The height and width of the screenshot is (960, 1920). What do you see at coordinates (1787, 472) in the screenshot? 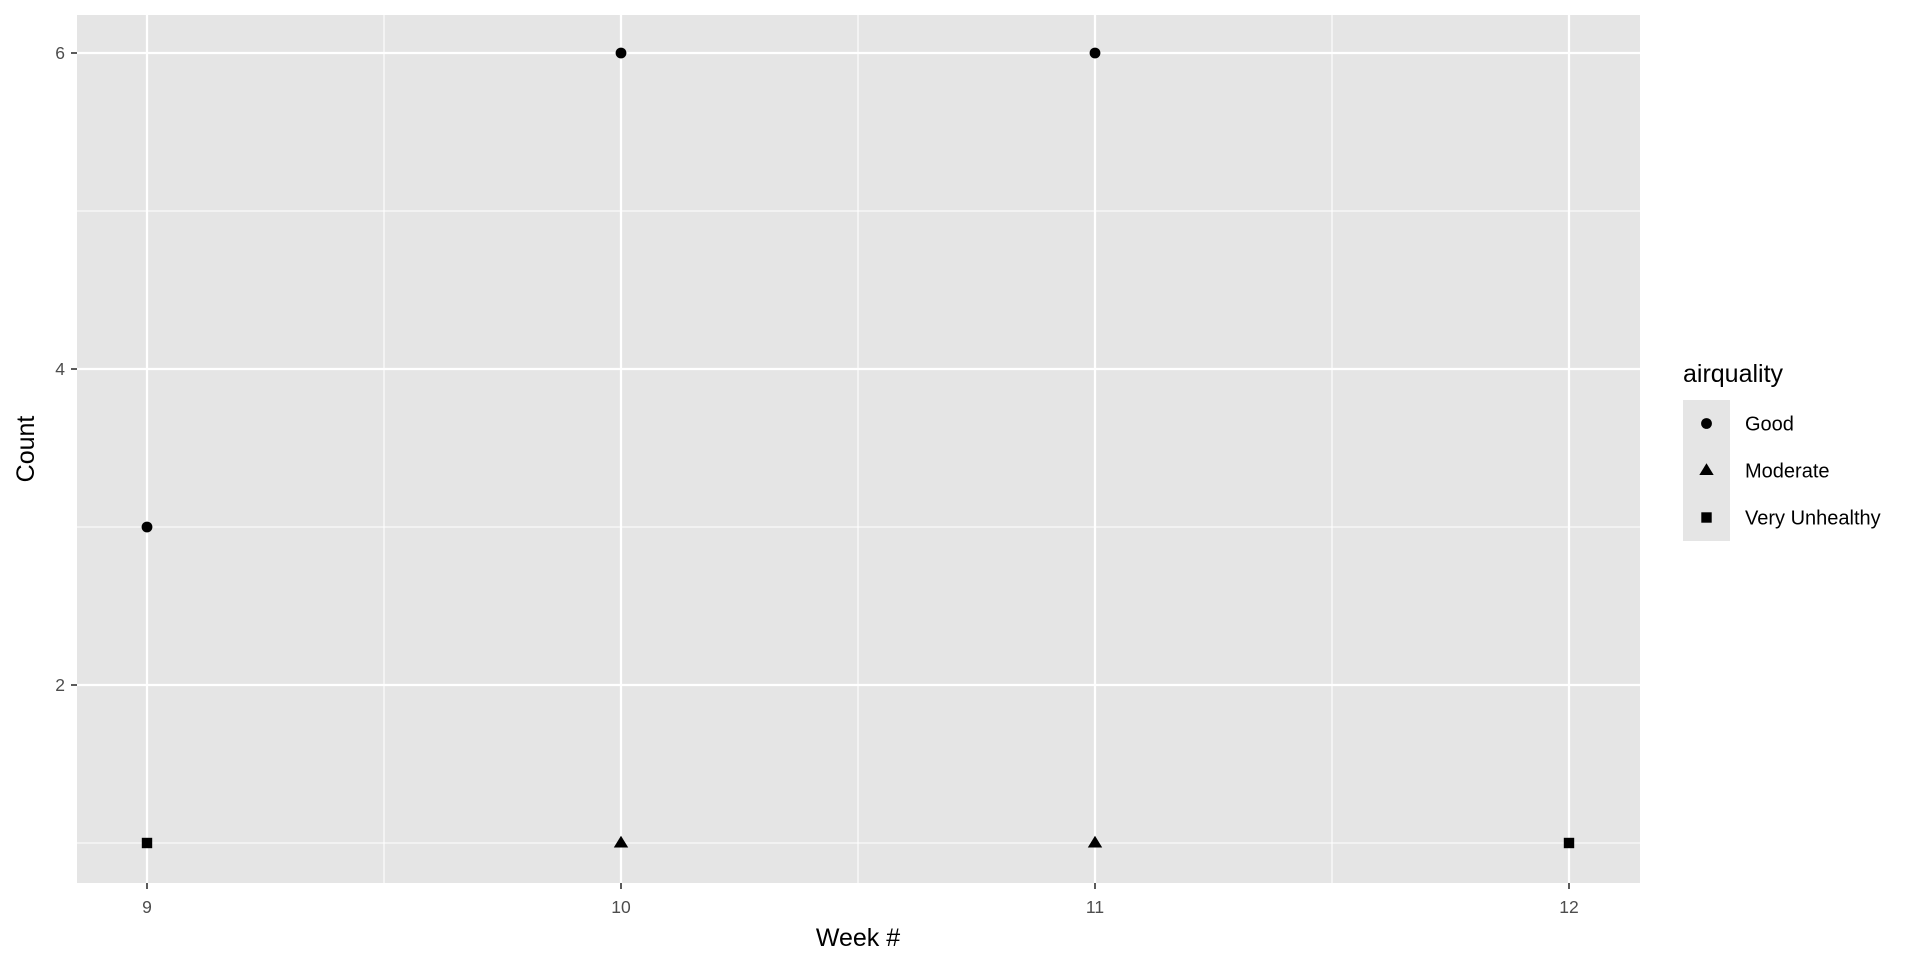
I see `legend-label: Moderate` at bounding box center [1787, 472].